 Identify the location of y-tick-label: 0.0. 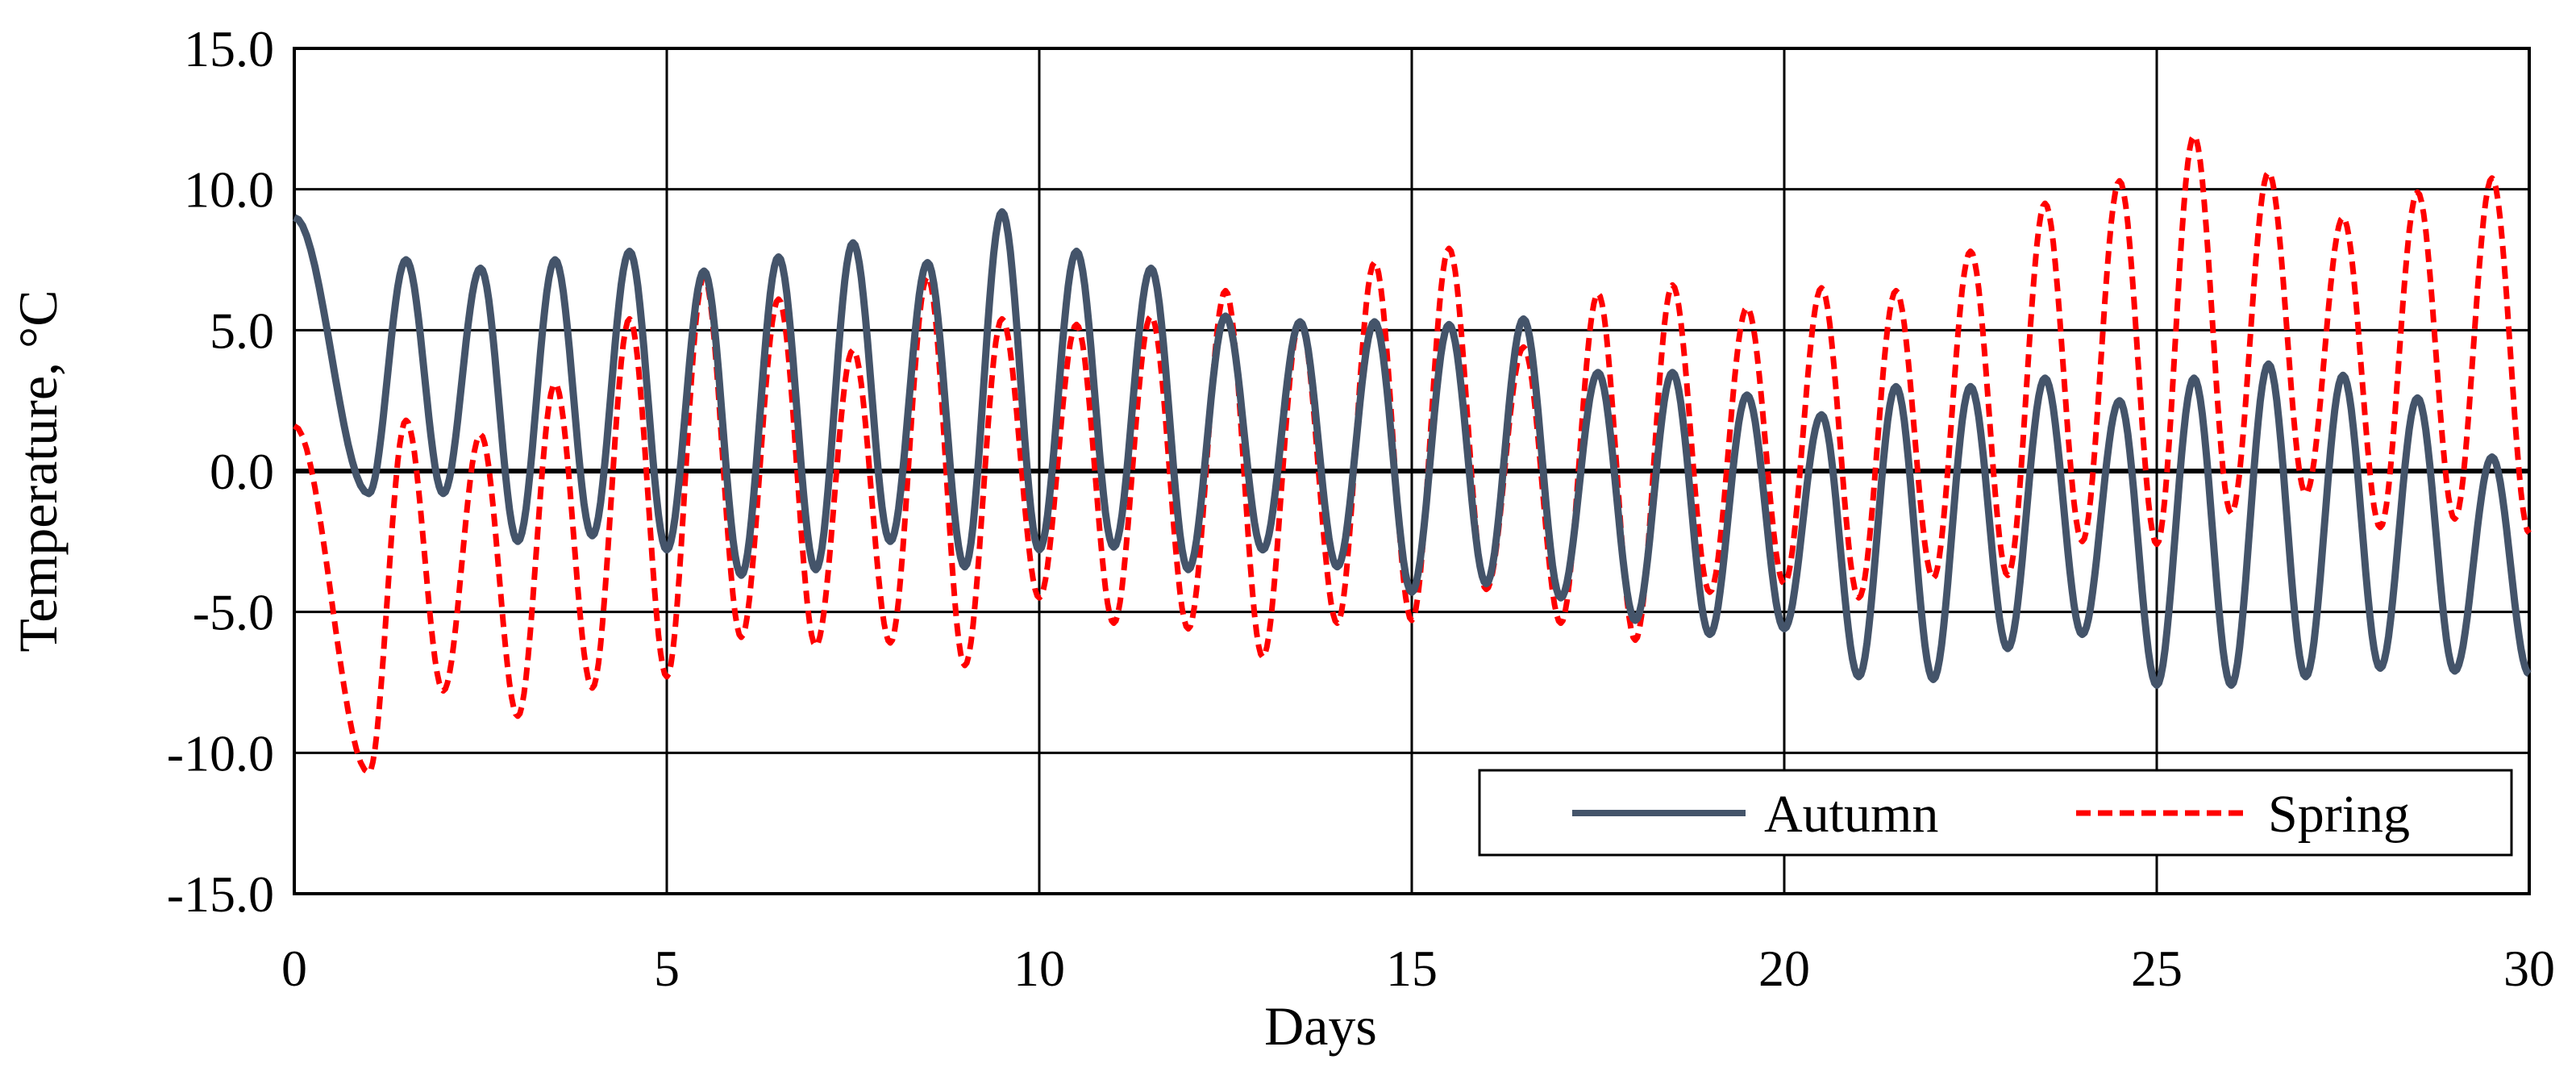
(242, 471).